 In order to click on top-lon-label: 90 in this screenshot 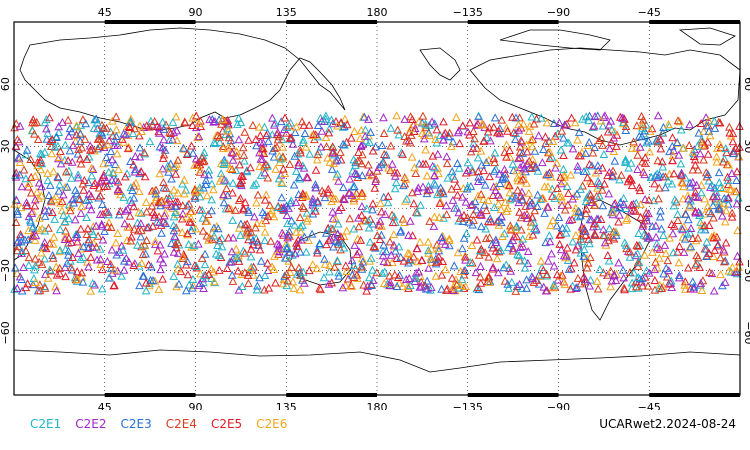, I will do `click(196, 12)`.